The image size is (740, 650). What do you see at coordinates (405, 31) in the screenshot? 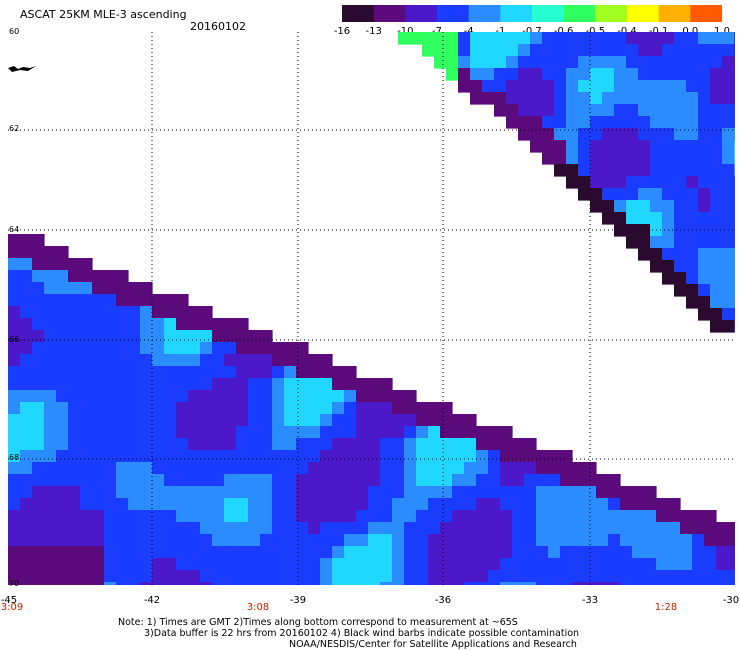
I see `colorbar-tick-label: -10` at bounding box center [405, 31].